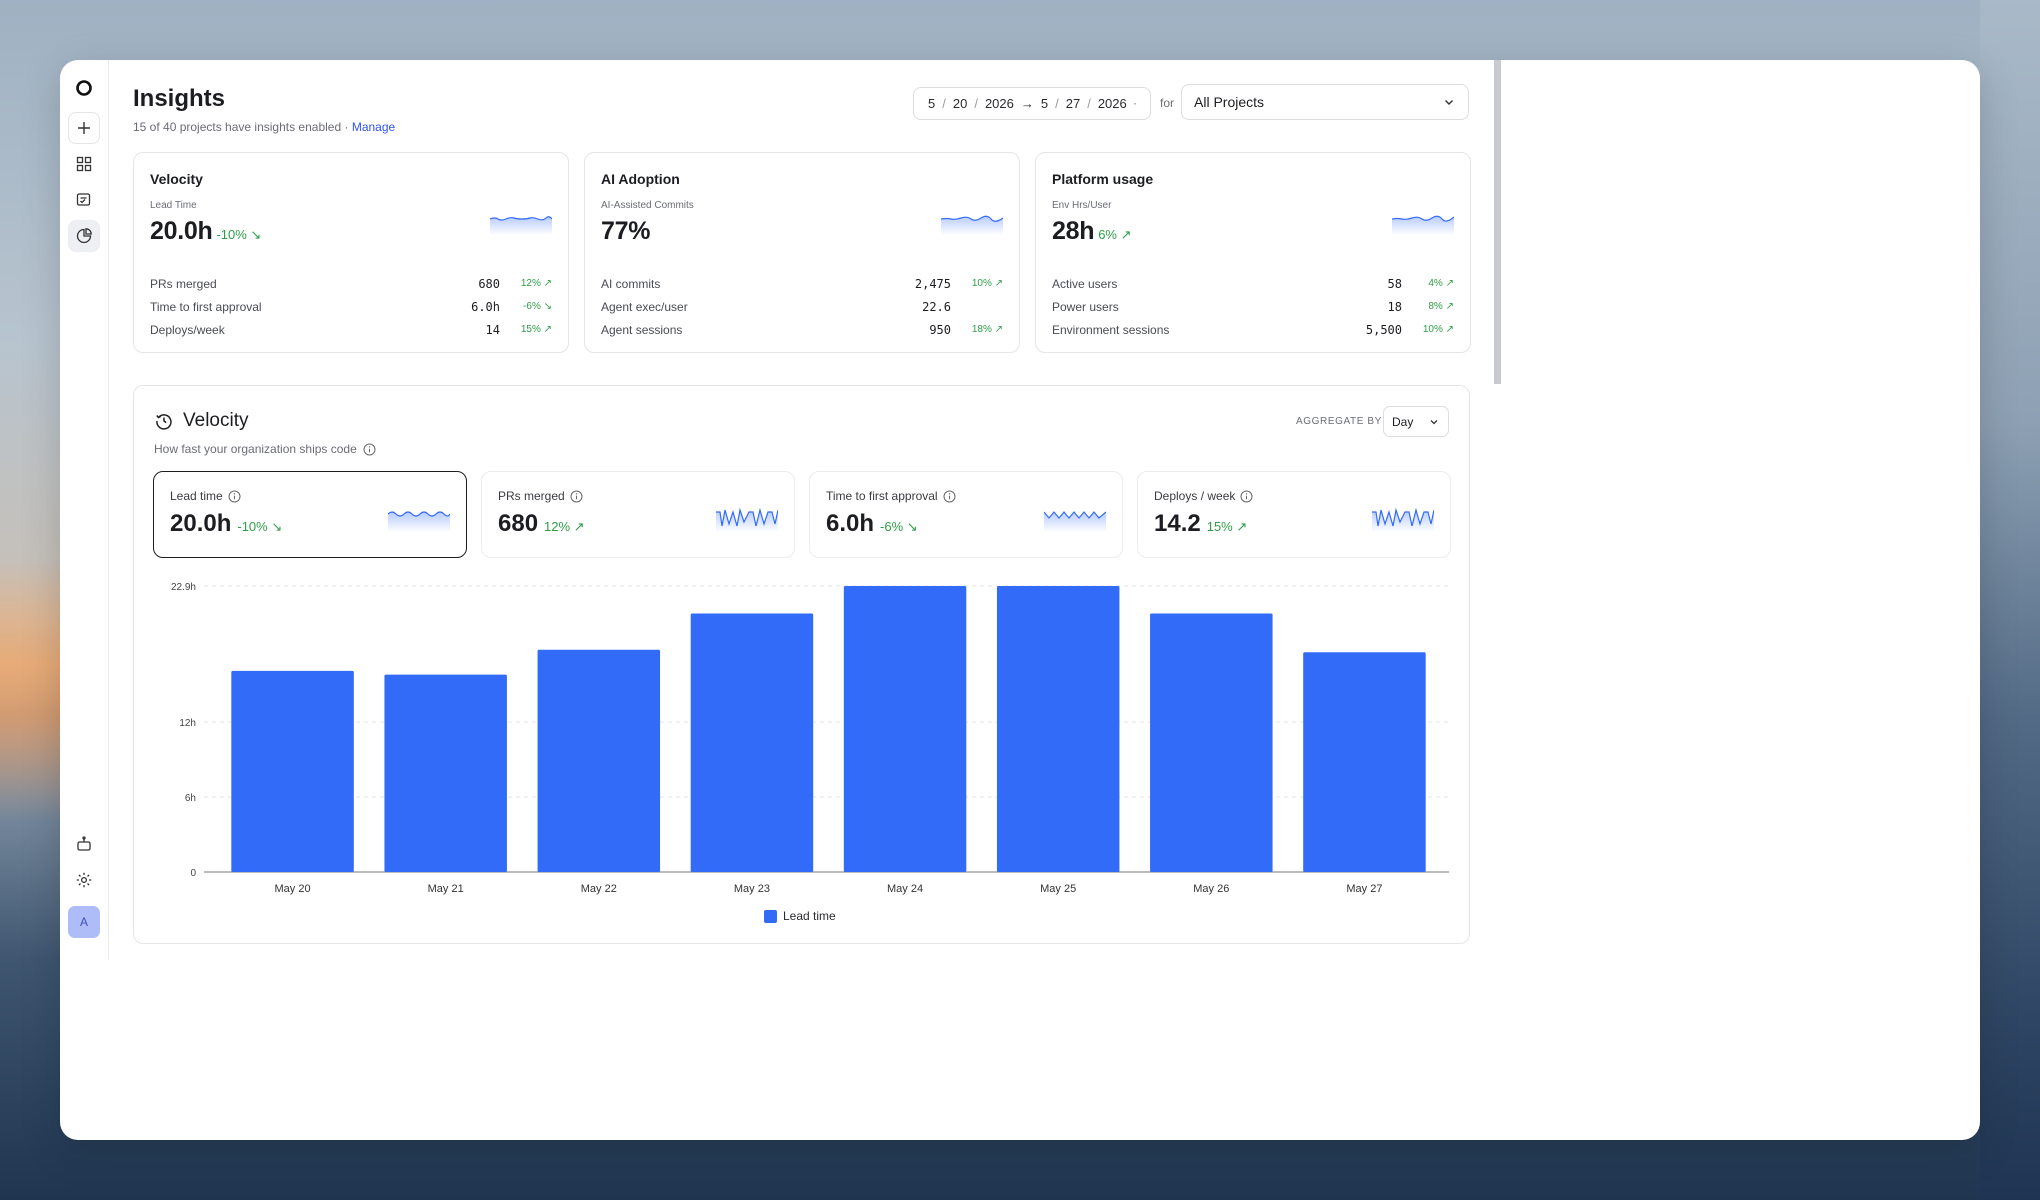 Image resolution: width=2040 pixels, height=1200 pixels. I want to click on sparkline, so click(1423, 225).